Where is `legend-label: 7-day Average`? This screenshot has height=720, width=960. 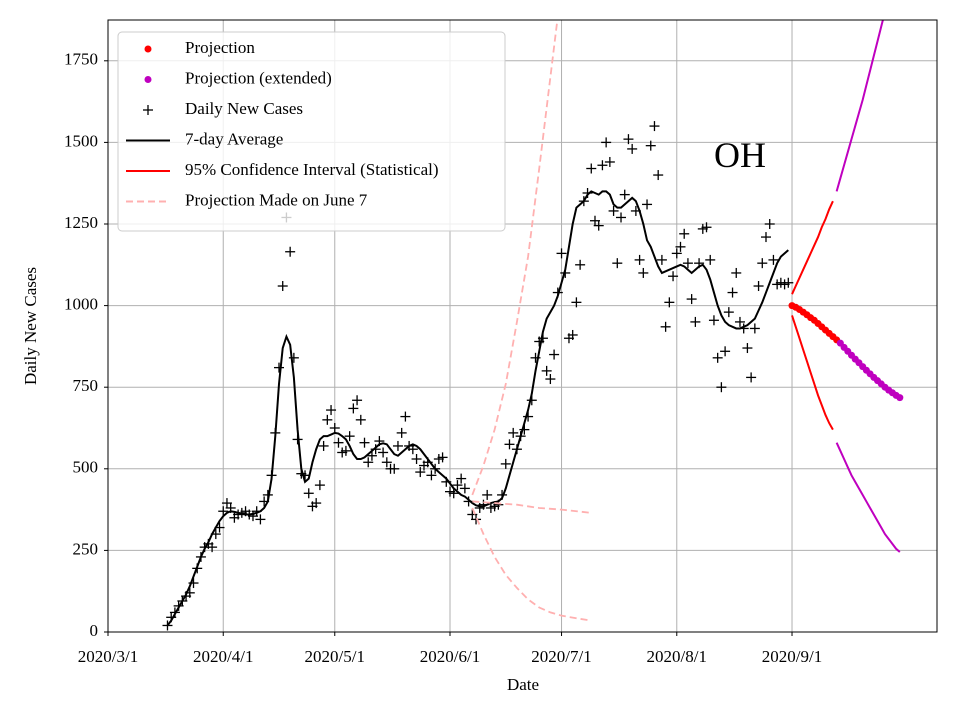 legend-label: 7-day Average is located at coordinates (234, 138).